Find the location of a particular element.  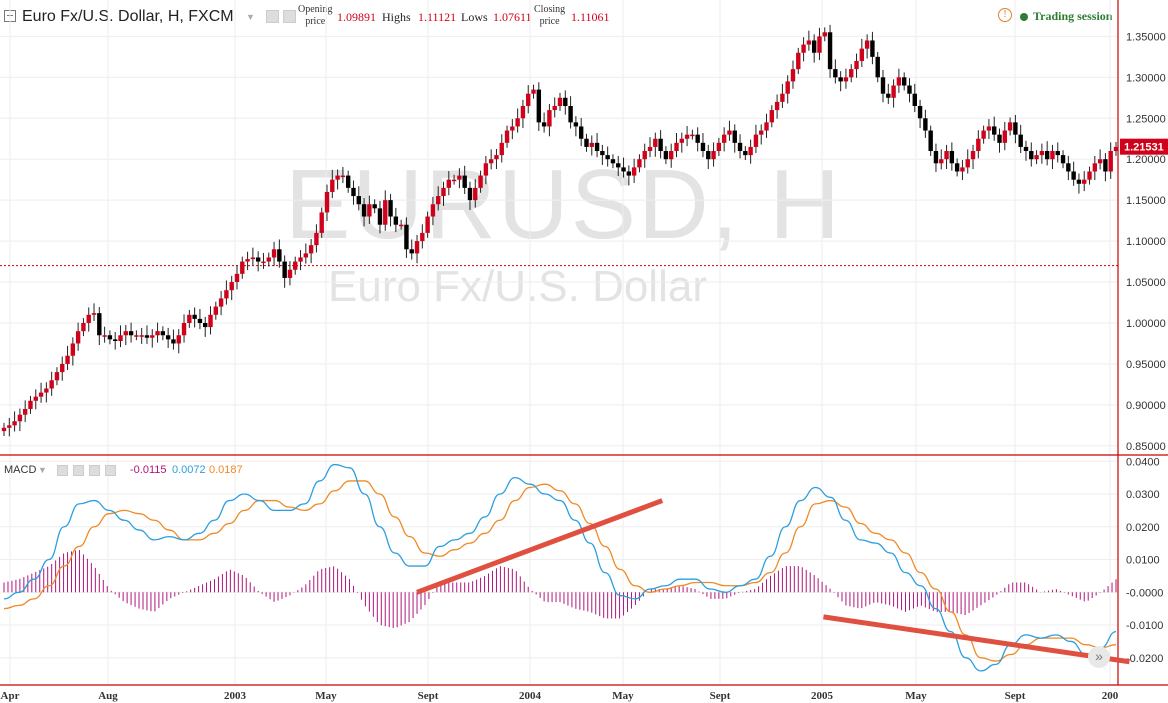

price-tick-label: 1.15000 is located at coordinates (1146, 201).